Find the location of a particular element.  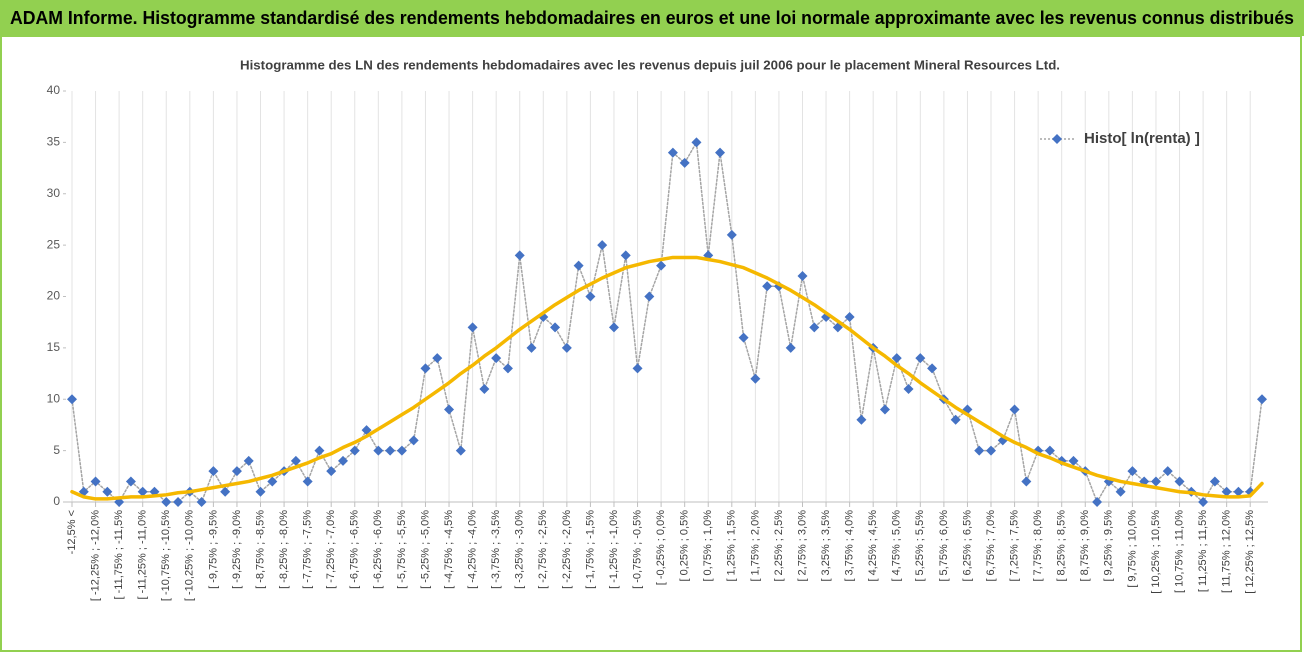

x-tick-label: [ 0,75% ; 1,0% is located at coordinates (708, 546).